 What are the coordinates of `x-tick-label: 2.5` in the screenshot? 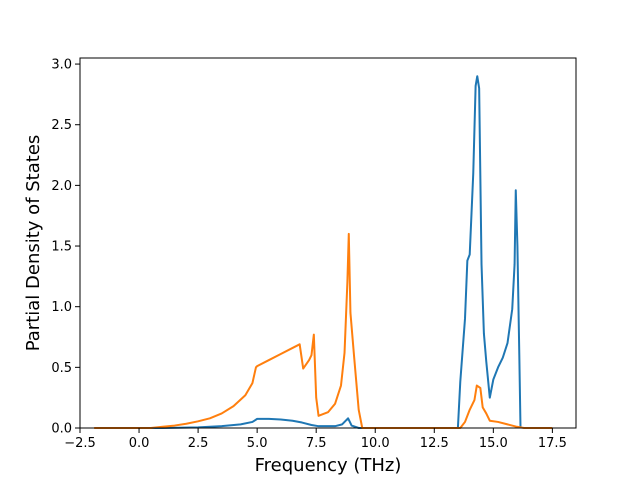 It's located at (198, 443).